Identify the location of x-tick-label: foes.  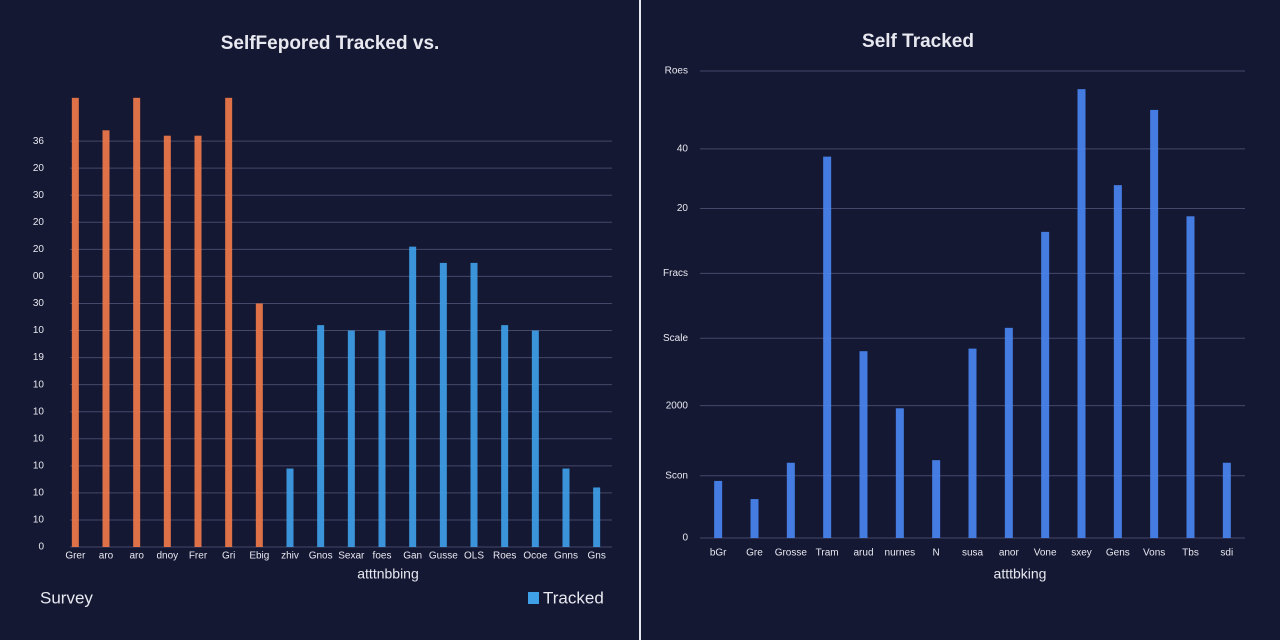
(382, 556).